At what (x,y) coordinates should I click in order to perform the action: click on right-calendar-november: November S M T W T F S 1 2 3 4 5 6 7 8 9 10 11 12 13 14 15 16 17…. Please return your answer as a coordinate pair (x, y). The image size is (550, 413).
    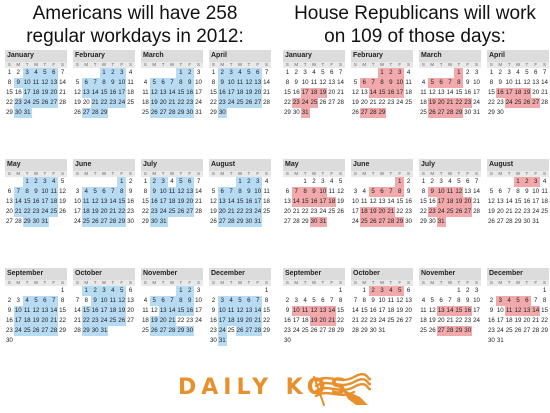
    Looking at the image, I should click on (450, 302).